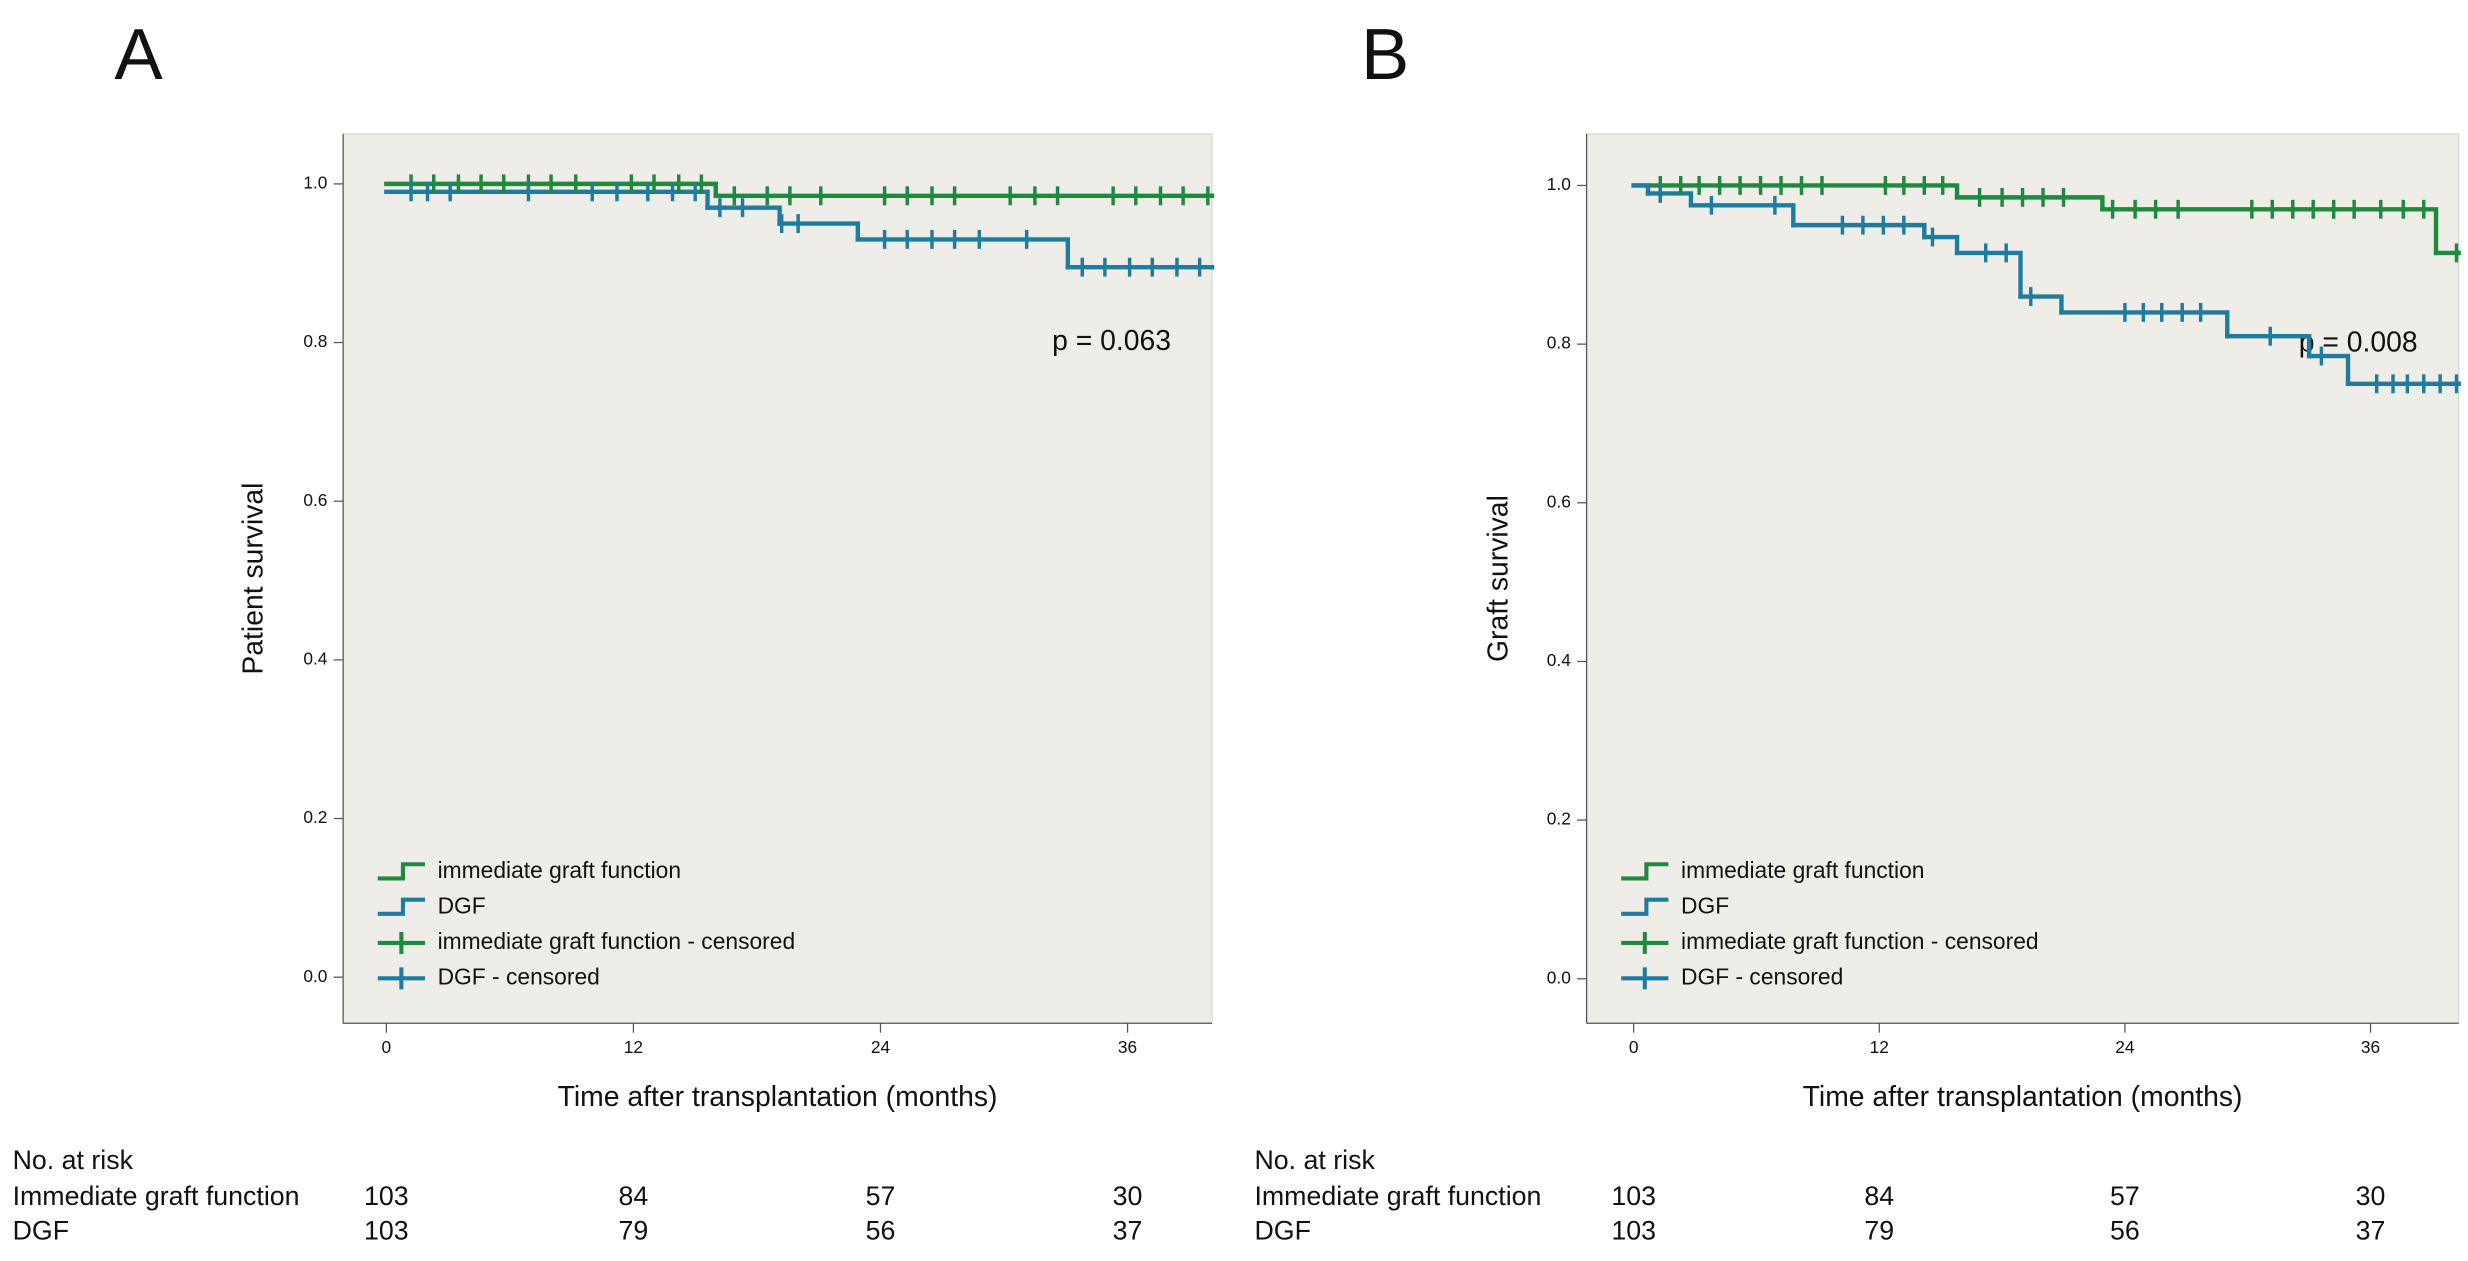  I want to click on p-value: p = 0.008, so click(2358, 343).